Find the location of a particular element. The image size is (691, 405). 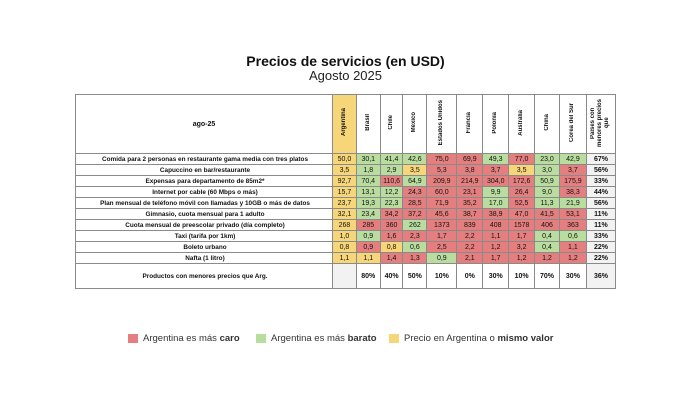

page-title: Precios de servicios (en USD) is located at coordinates (345, 61).